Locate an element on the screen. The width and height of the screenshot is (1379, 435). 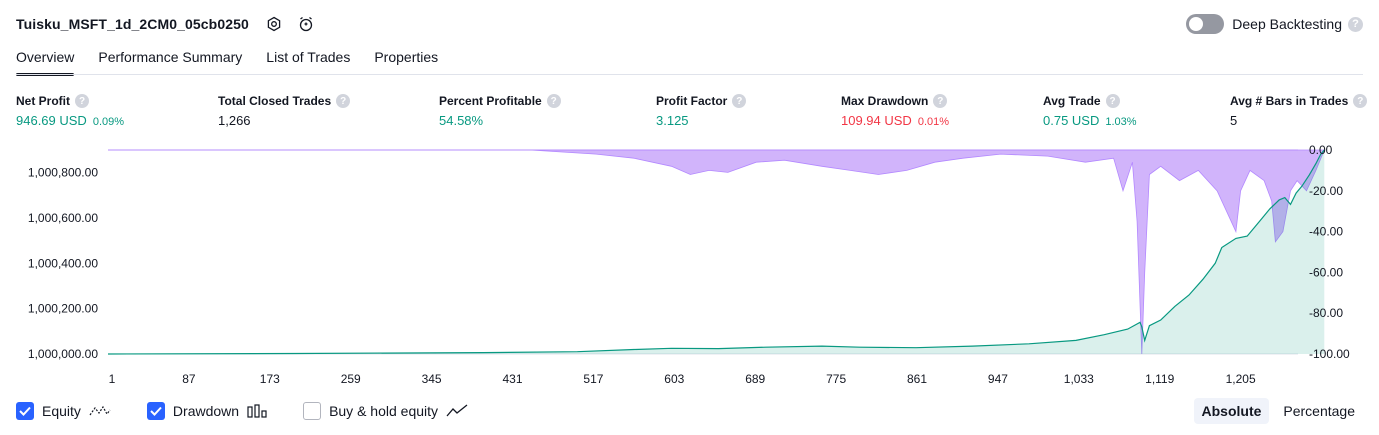
x-axis-tick-label: 87 is located at coordinates (189, 379).